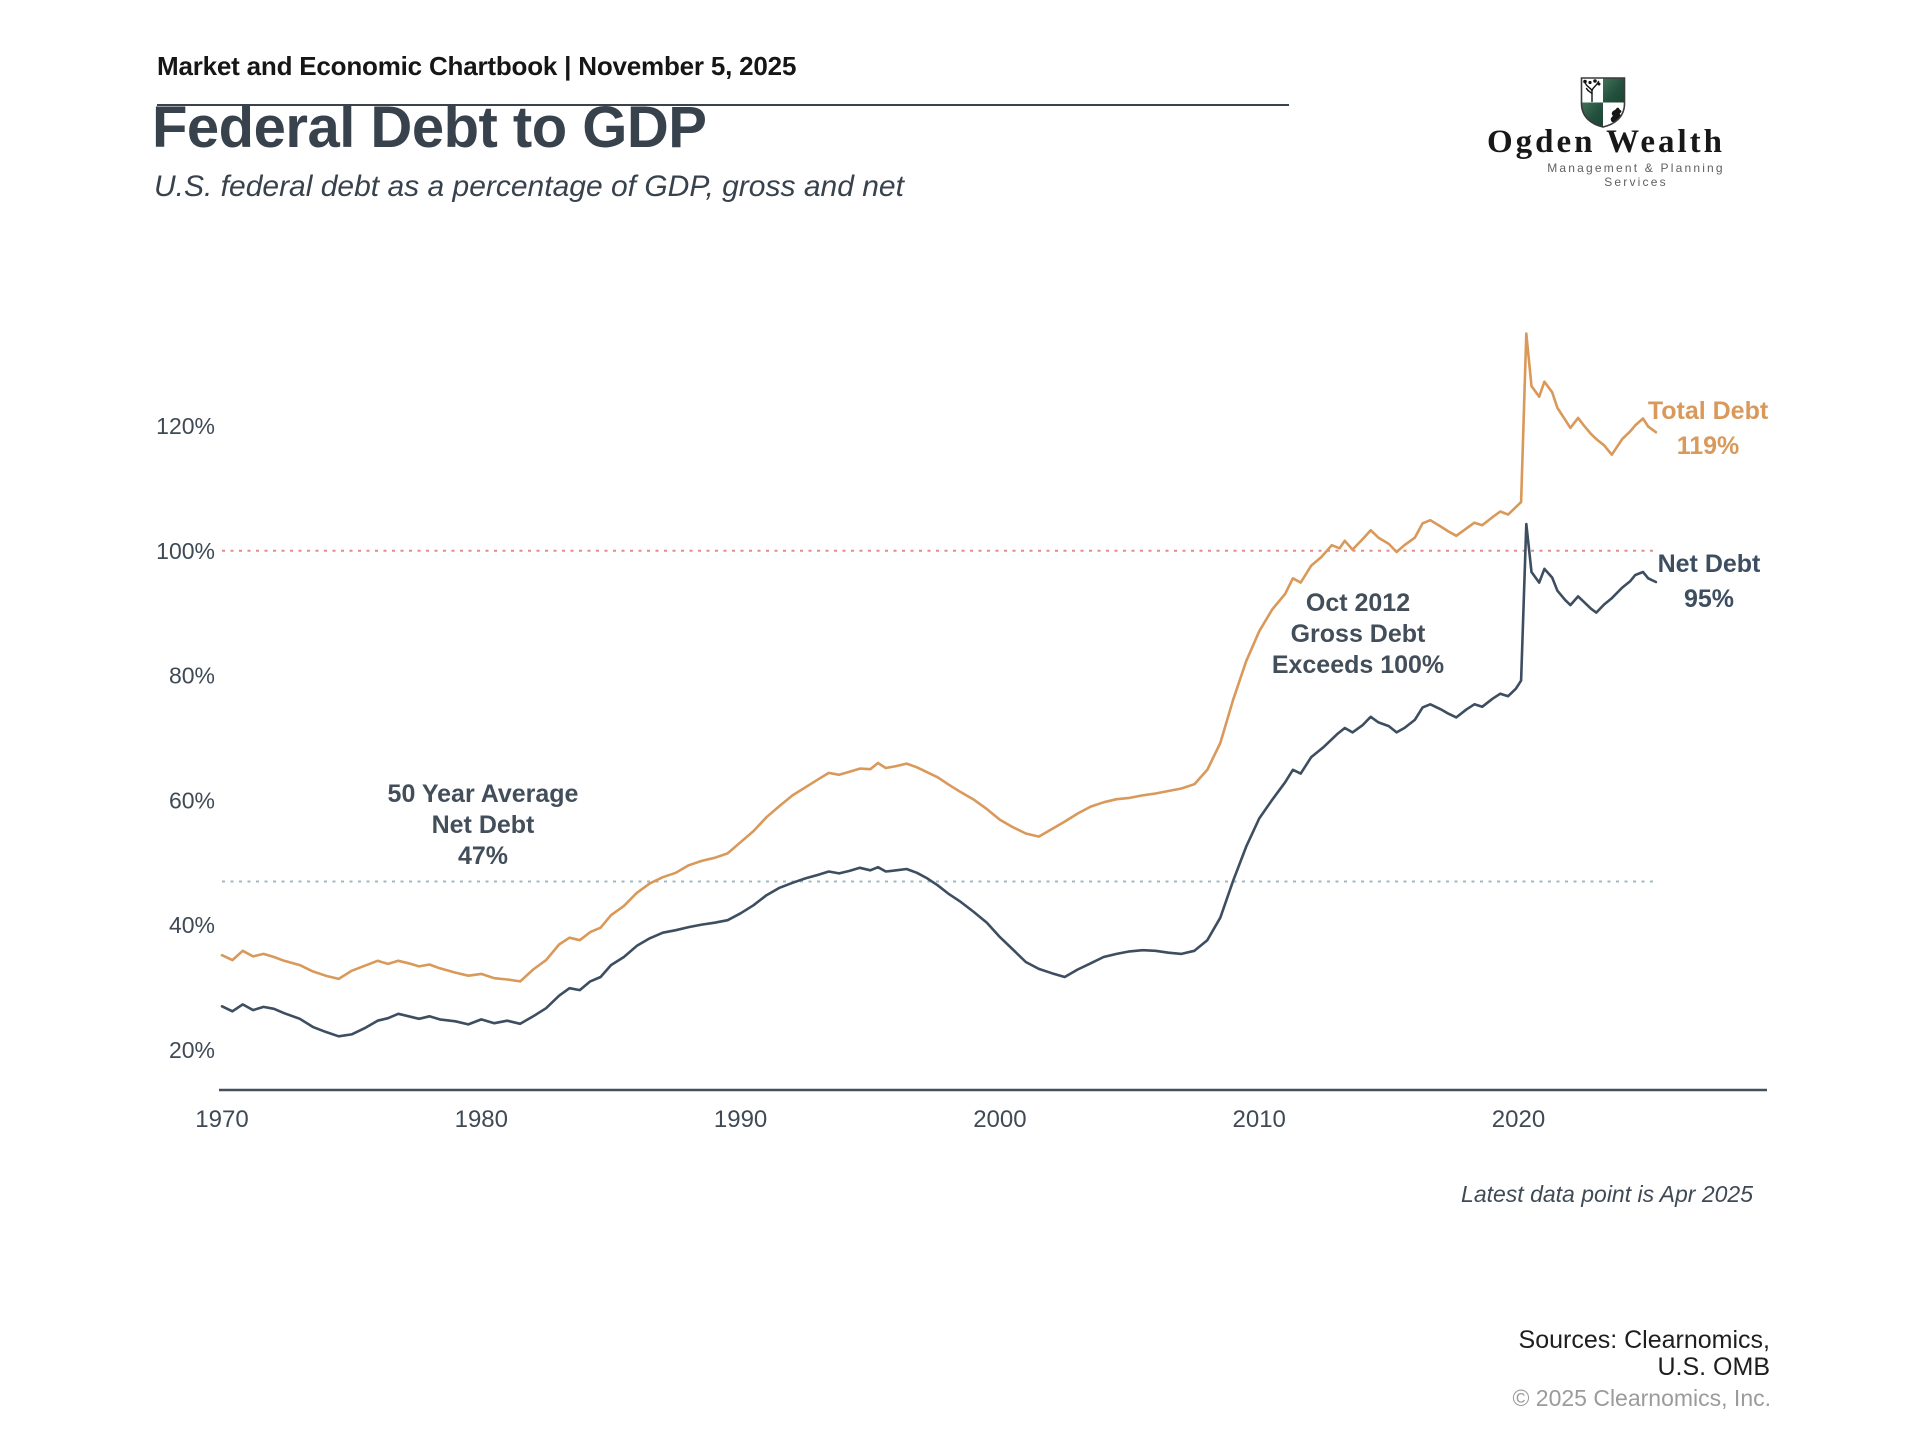  Describe the element at coordinates (1708, 446) in the screenshot. I see `series-latest-value: 119%` at that location.